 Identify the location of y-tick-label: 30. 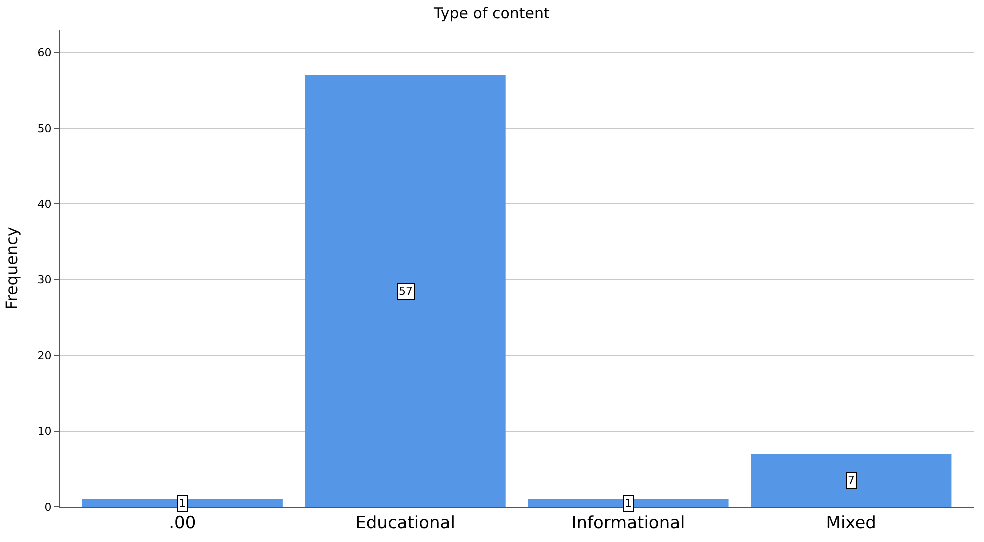
(45, 280).